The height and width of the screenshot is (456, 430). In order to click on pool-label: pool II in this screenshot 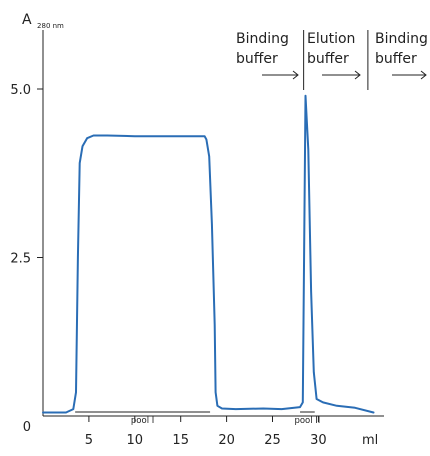, I will do `click(307, 421)`.